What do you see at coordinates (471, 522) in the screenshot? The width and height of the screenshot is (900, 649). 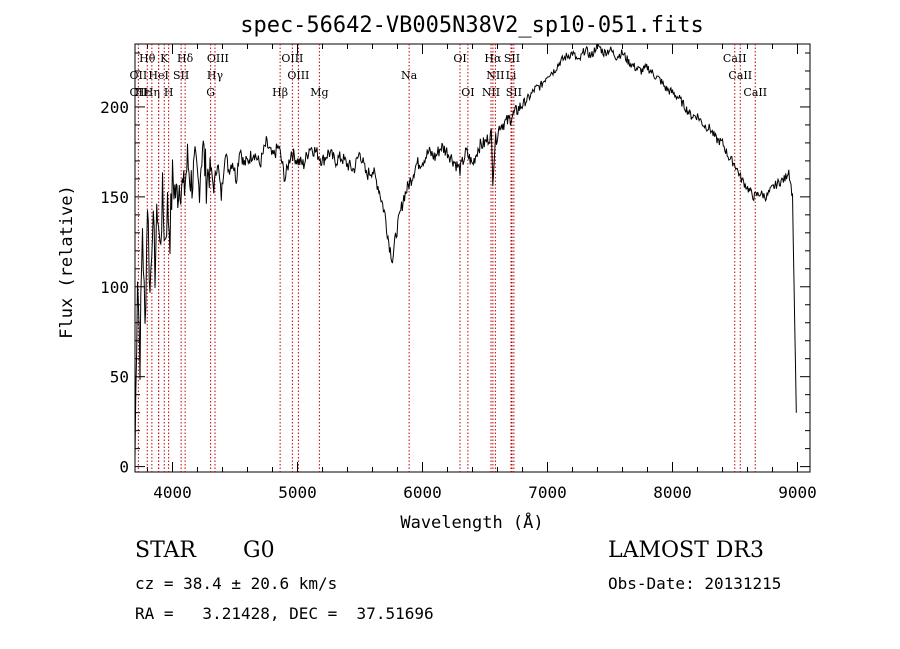 I see `x-axis-label: Wavelength (Å)` at bounding box center [471, 522].